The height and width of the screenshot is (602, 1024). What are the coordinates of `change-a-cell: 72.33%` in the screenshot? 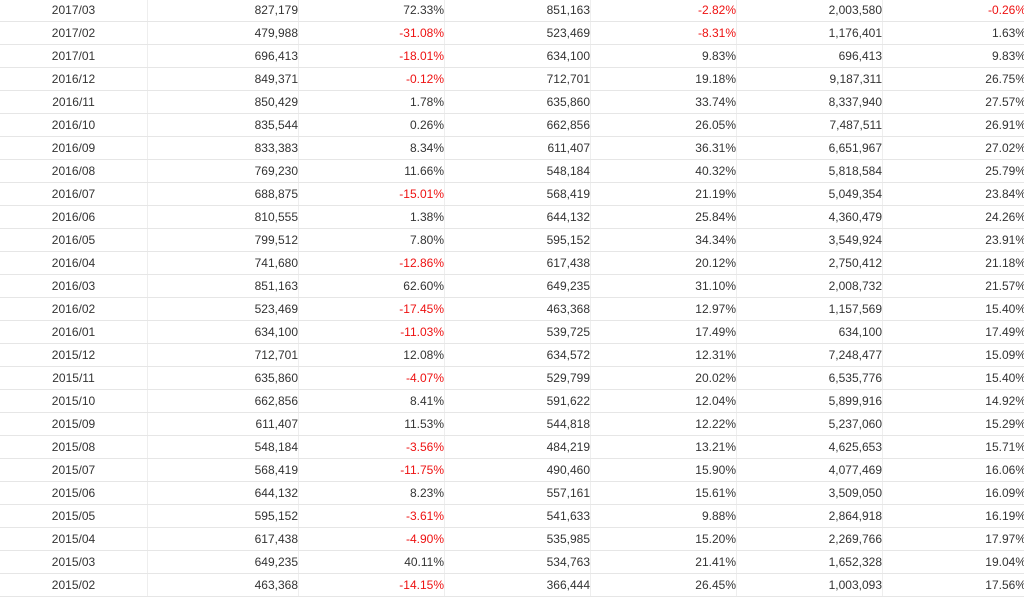 It's located at (371, 11).